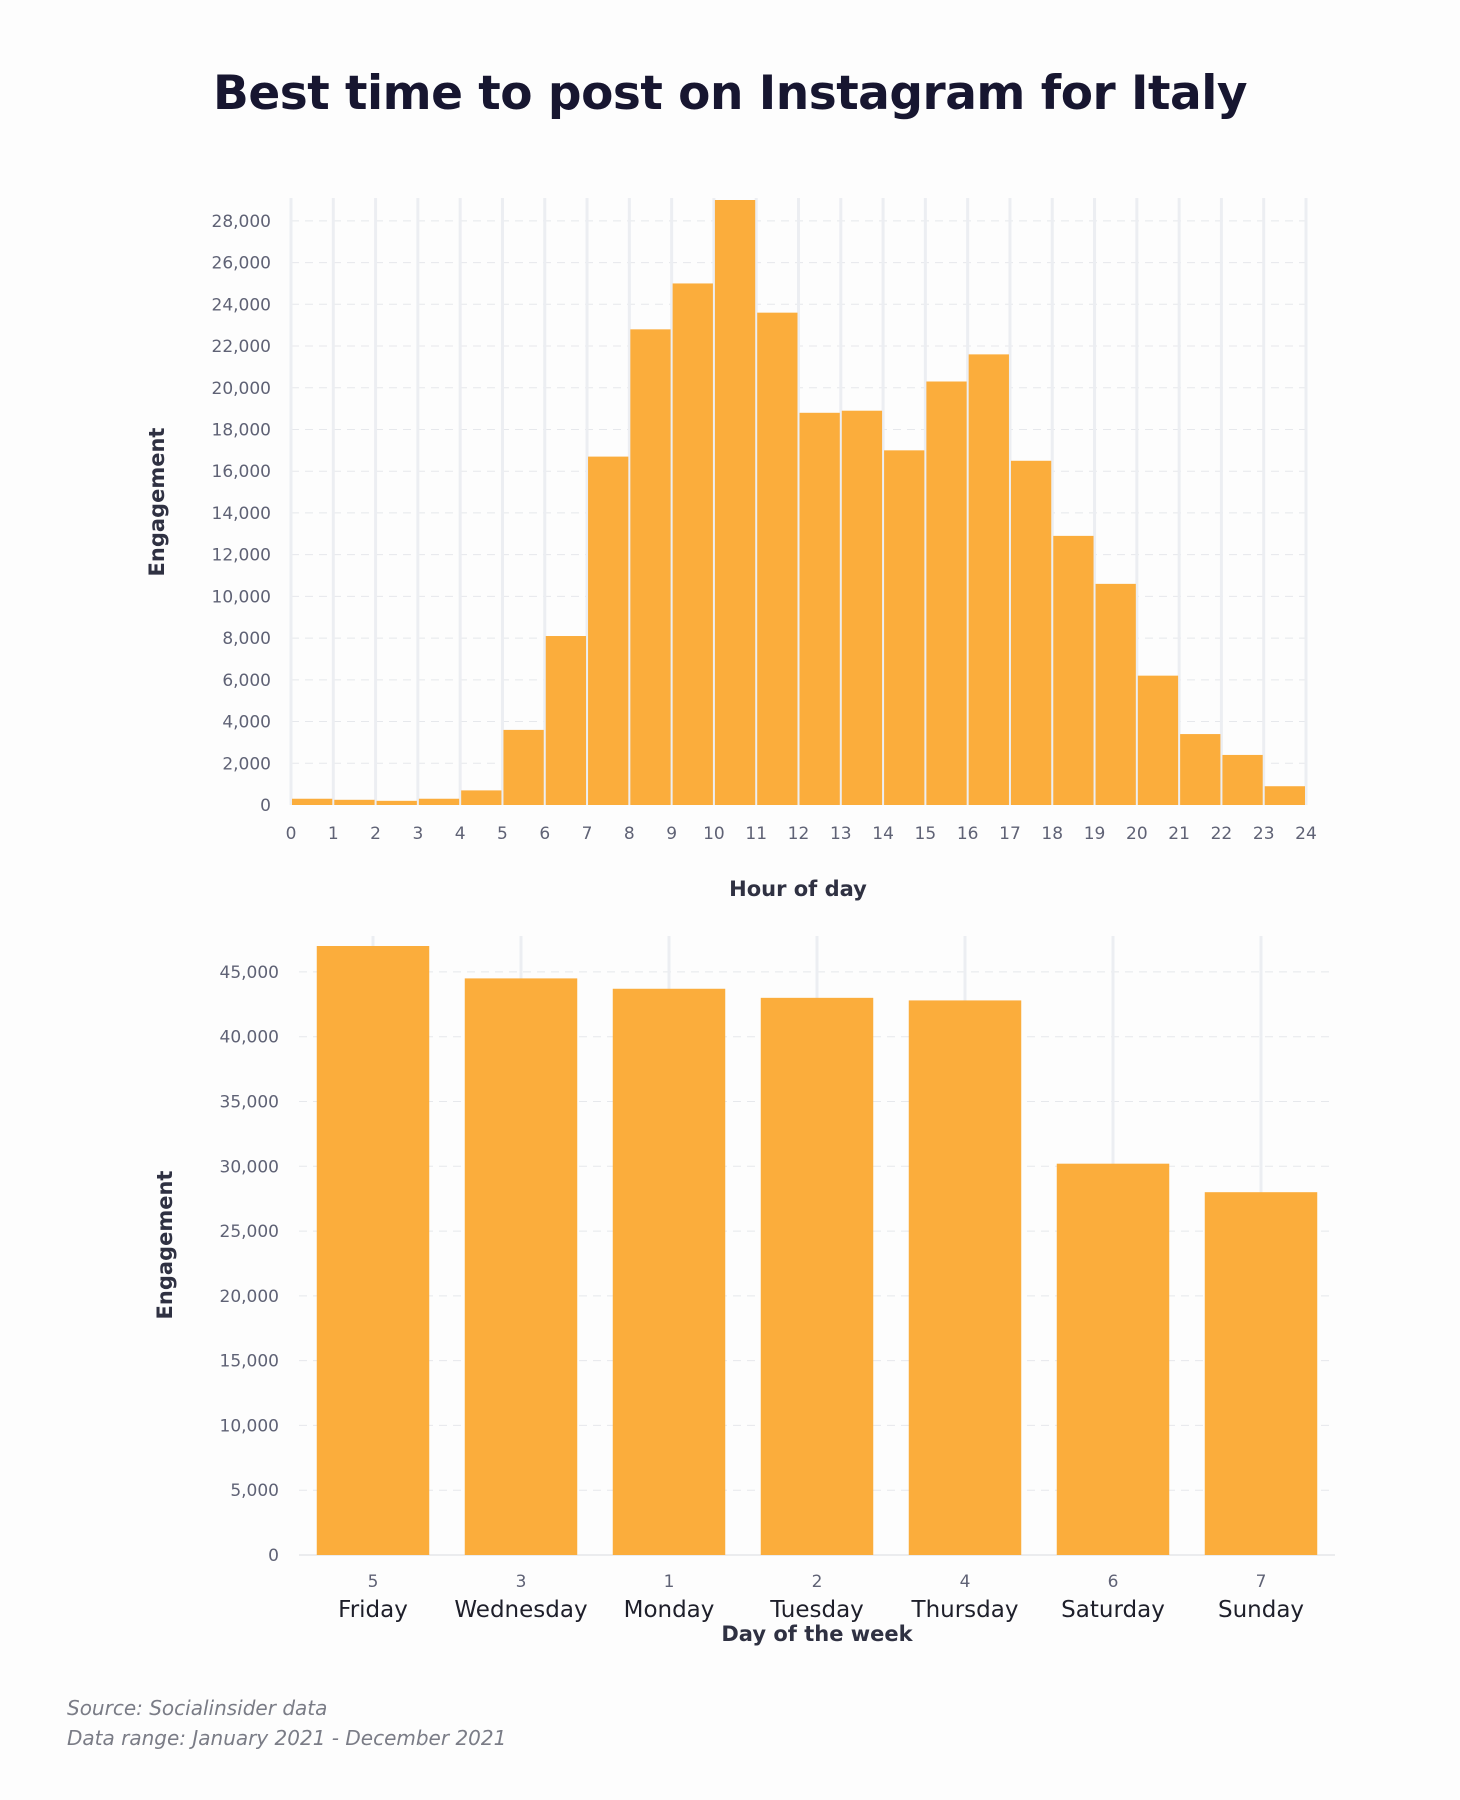 The height and width of the screenshot is (1800, 1460). Describe the element at coordinates (1222, 834) in the screenshot. I see `hour-chart-x-tick-label: 22` at that location.